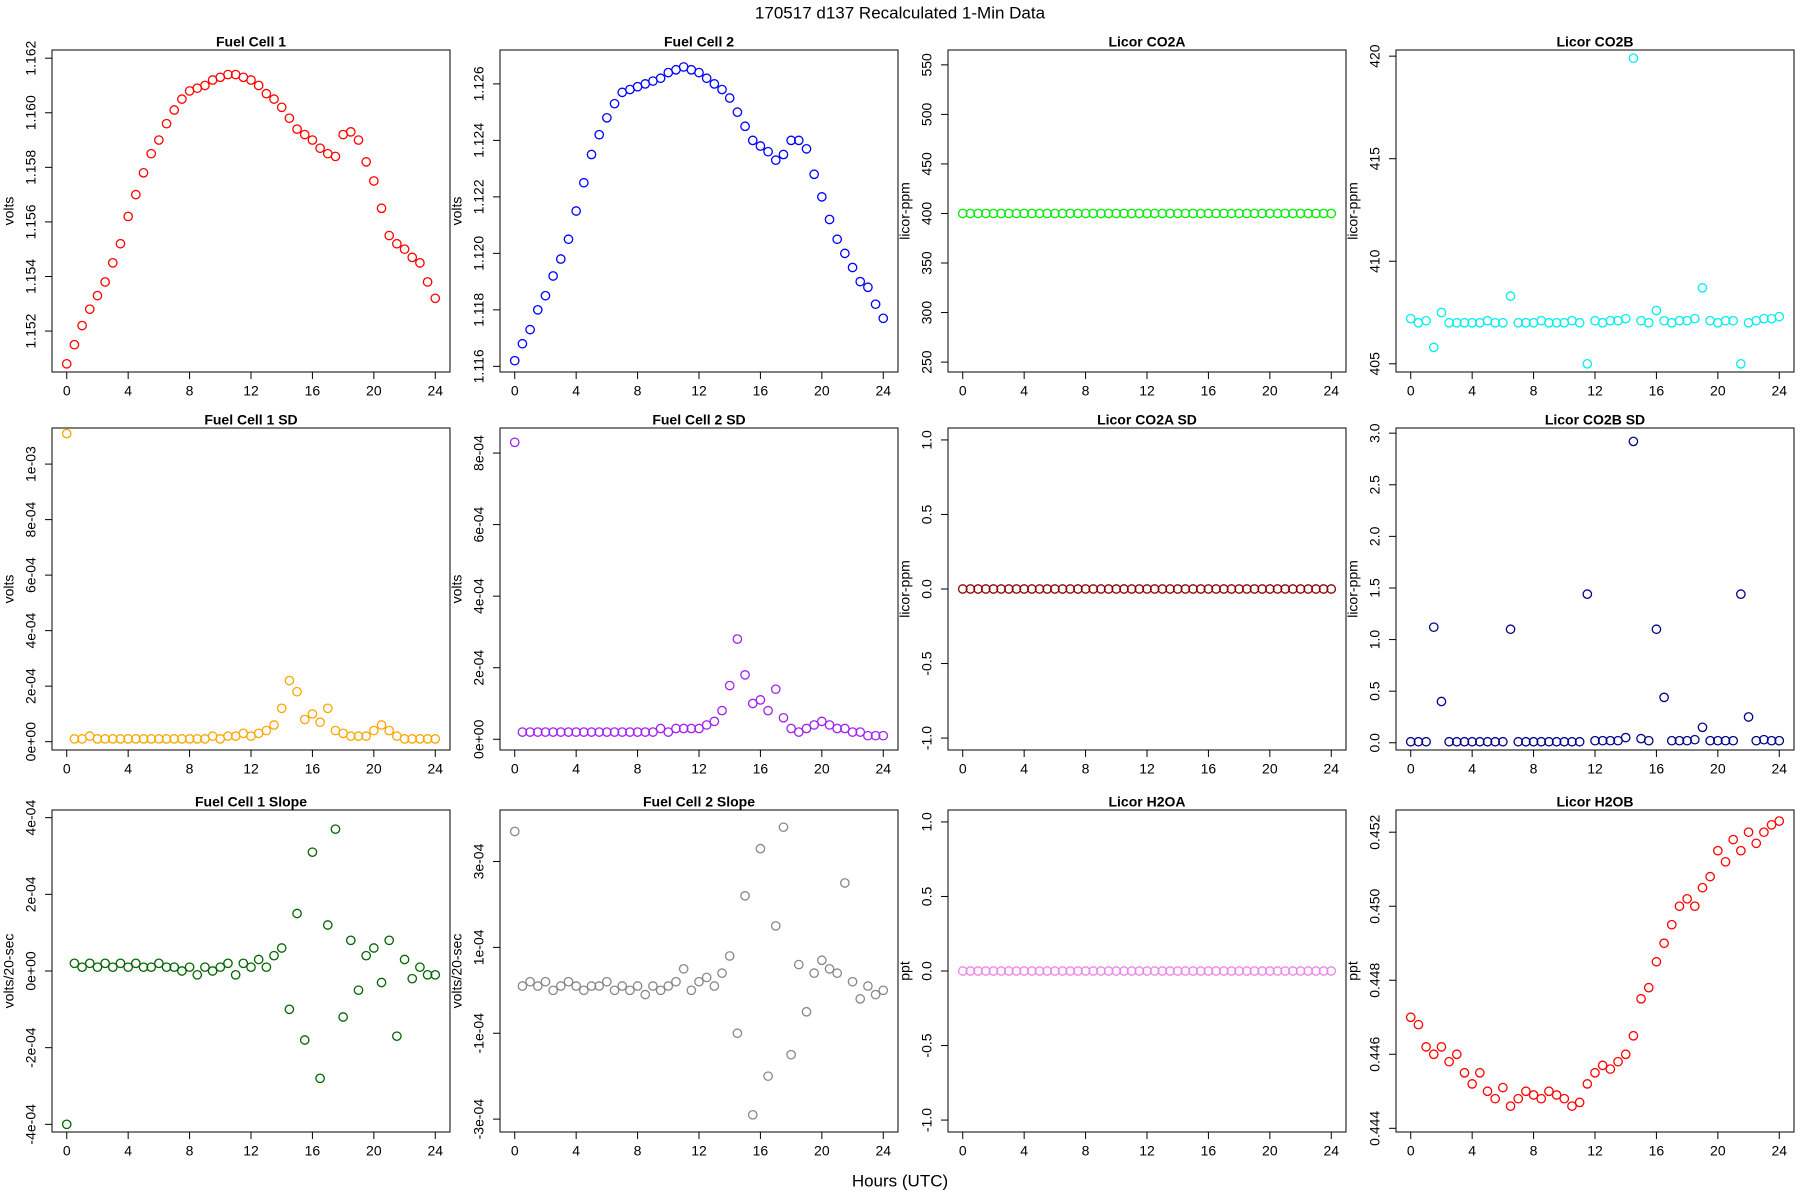 This screenshot has width=1800, height=1200. I want to click on chart-title: Fuel Cell 2 Slope, so click(699, 802).